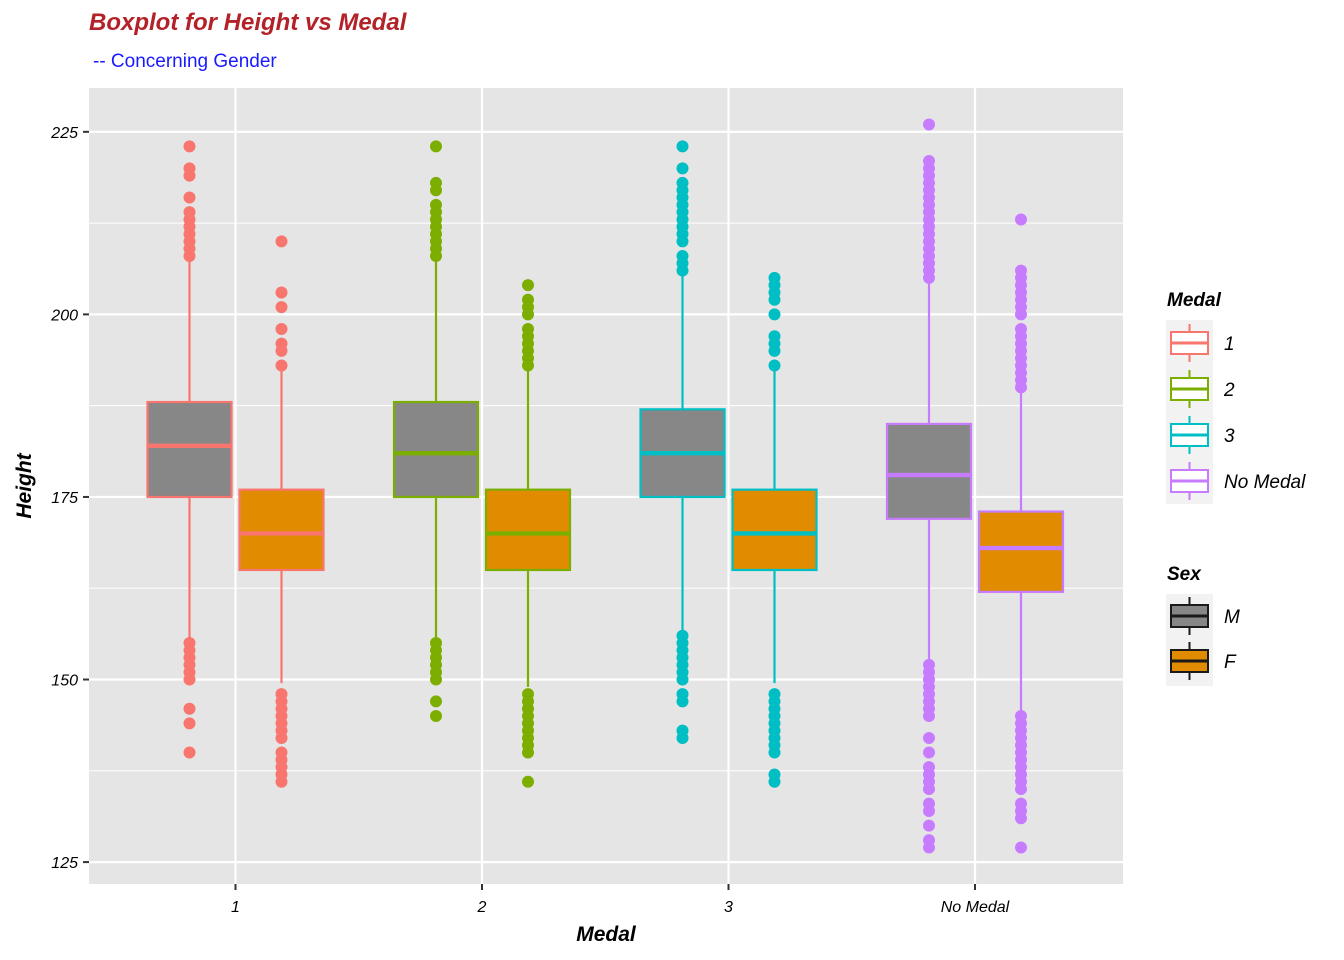 The image size is (1344, 960). What do you see at coordinates (64, 315) in the screenshot?
I see `y-tick-label: 200` at bounding box center [64, 315].